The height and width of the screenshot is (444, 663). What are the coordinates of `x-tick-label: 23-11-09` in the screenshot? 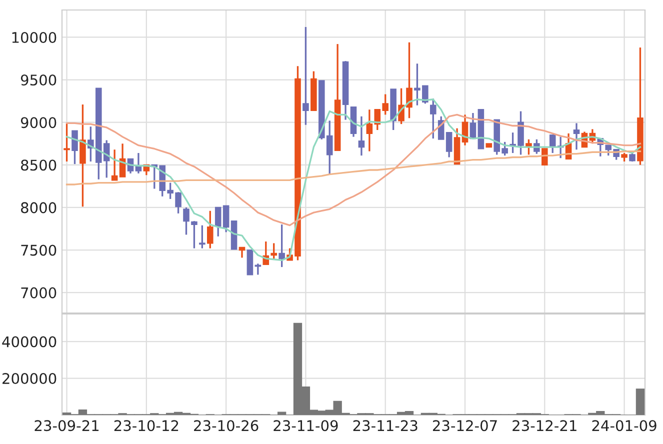 It's located at (306, 426).